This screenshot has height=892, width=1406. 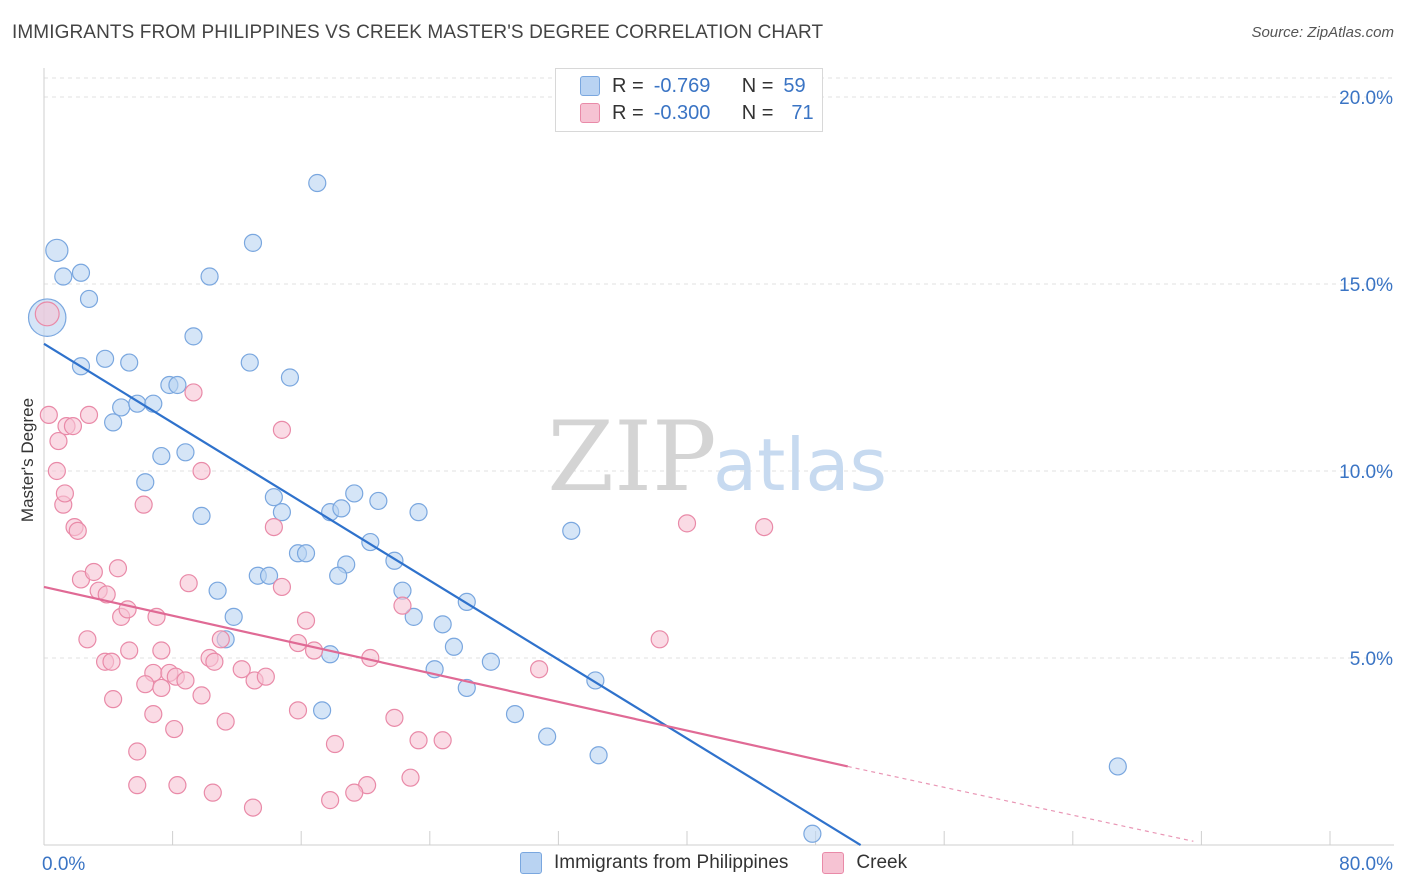 I want to click on legend-label: Creek, so click(x=882, y=862).